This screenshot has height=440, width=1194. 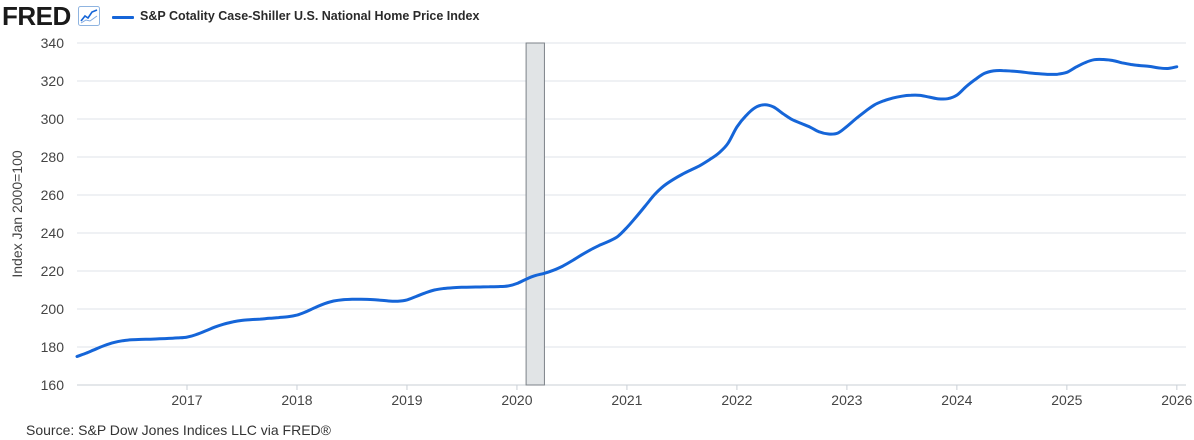 What do you see at coordinates (17, 213) in the screenshot?
I see `y-axis-label: Index Jan 2000=100` at bounding box center [17, 213].